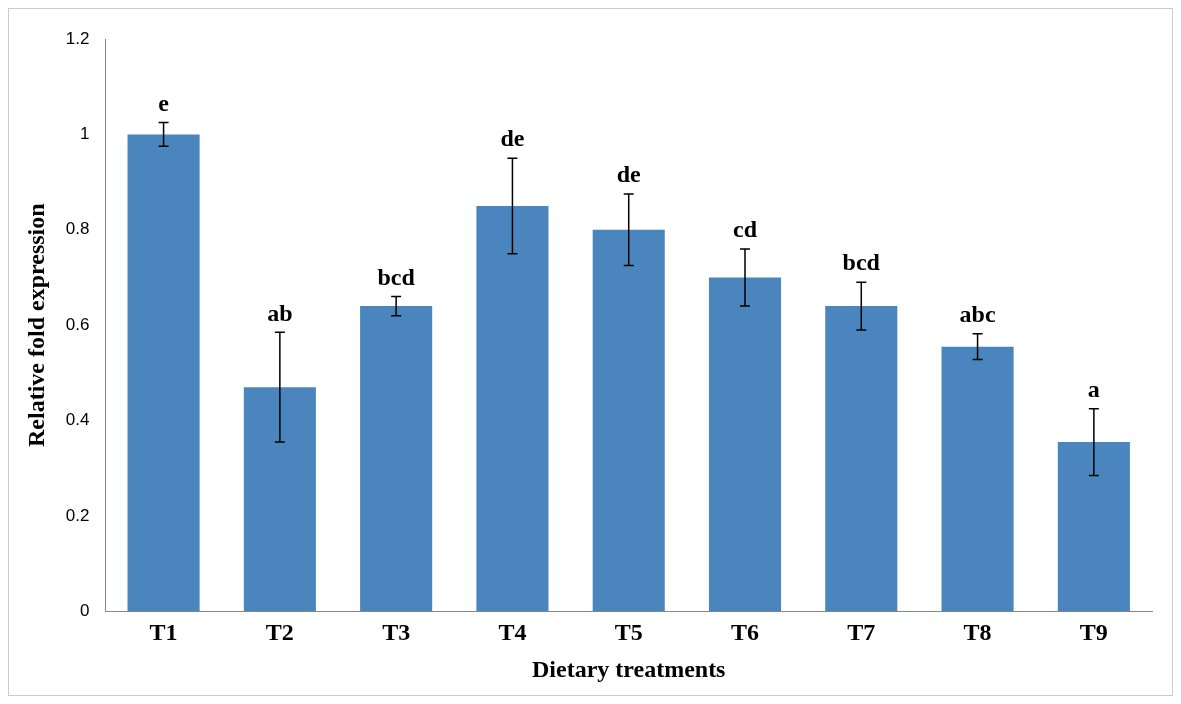 The width and height of the screenshot is (1181, 704). Describe the element at coordinates (77, 38) in the screenshot. I see `y-tick-label: 1.2` at that location.